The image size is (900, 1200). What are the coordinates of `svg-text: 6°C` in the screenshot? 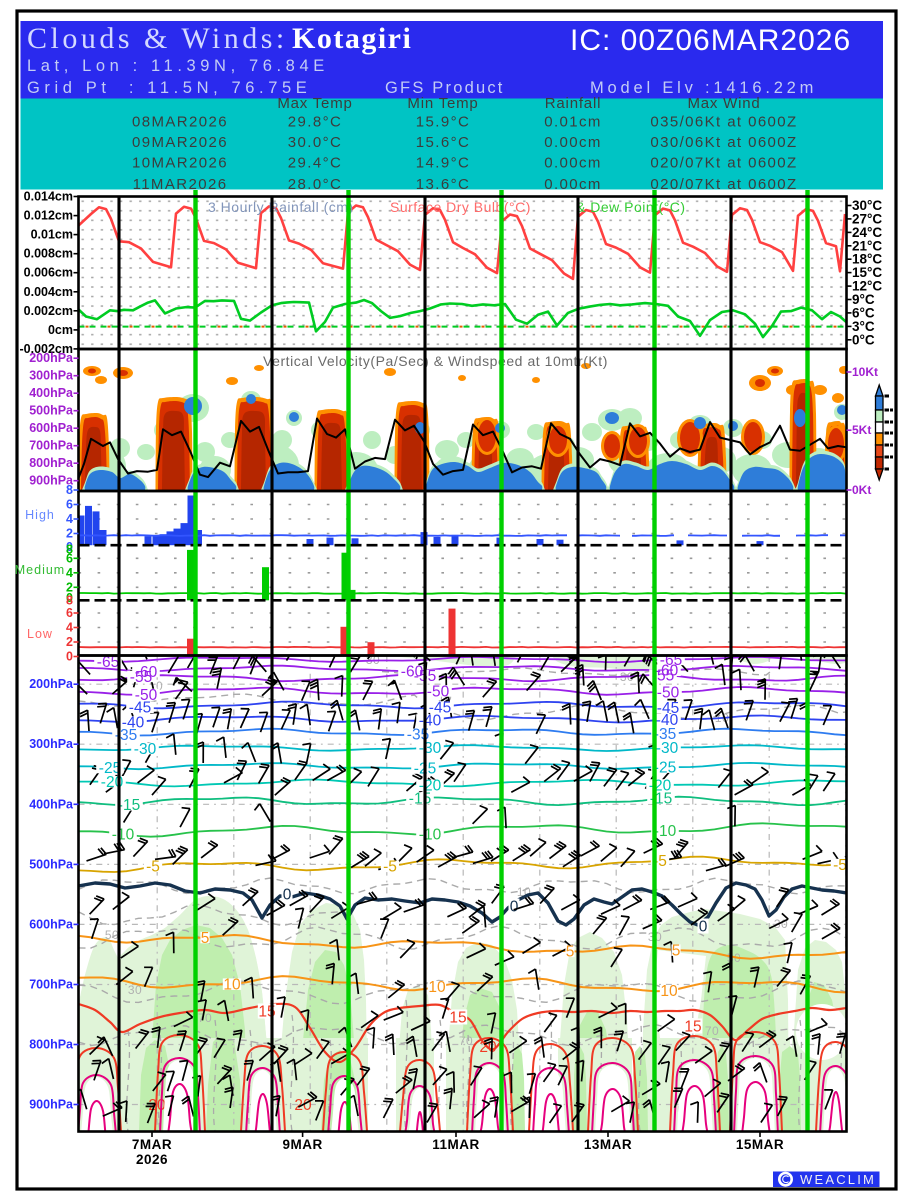 It's located at (863, 312).